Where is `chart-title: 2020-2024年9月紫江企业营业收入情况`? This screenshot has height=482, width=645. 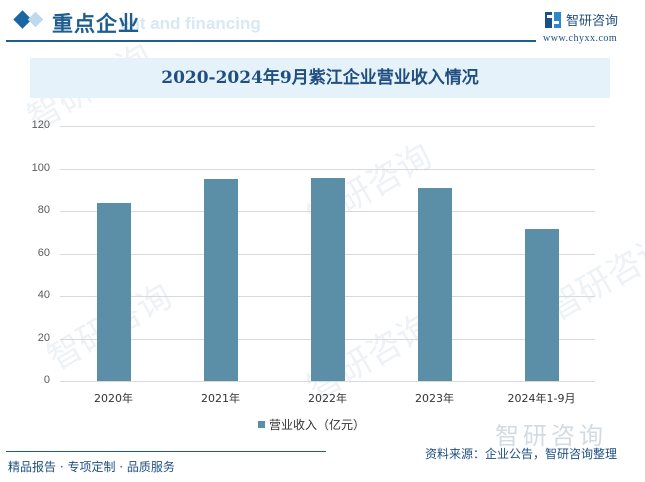 chart-title: 2020-2024年9月紫江企业营业收入情况 is located at coordinates (320, 78).